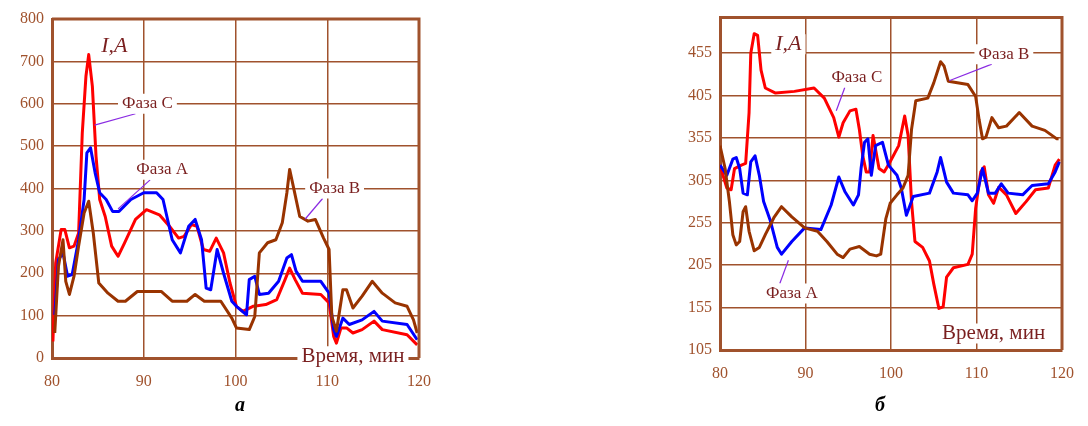  What do you see at coordinates (32, 18) in the screenshot?
I see `y-tick-label: 800` at bounding box center [32, 18].